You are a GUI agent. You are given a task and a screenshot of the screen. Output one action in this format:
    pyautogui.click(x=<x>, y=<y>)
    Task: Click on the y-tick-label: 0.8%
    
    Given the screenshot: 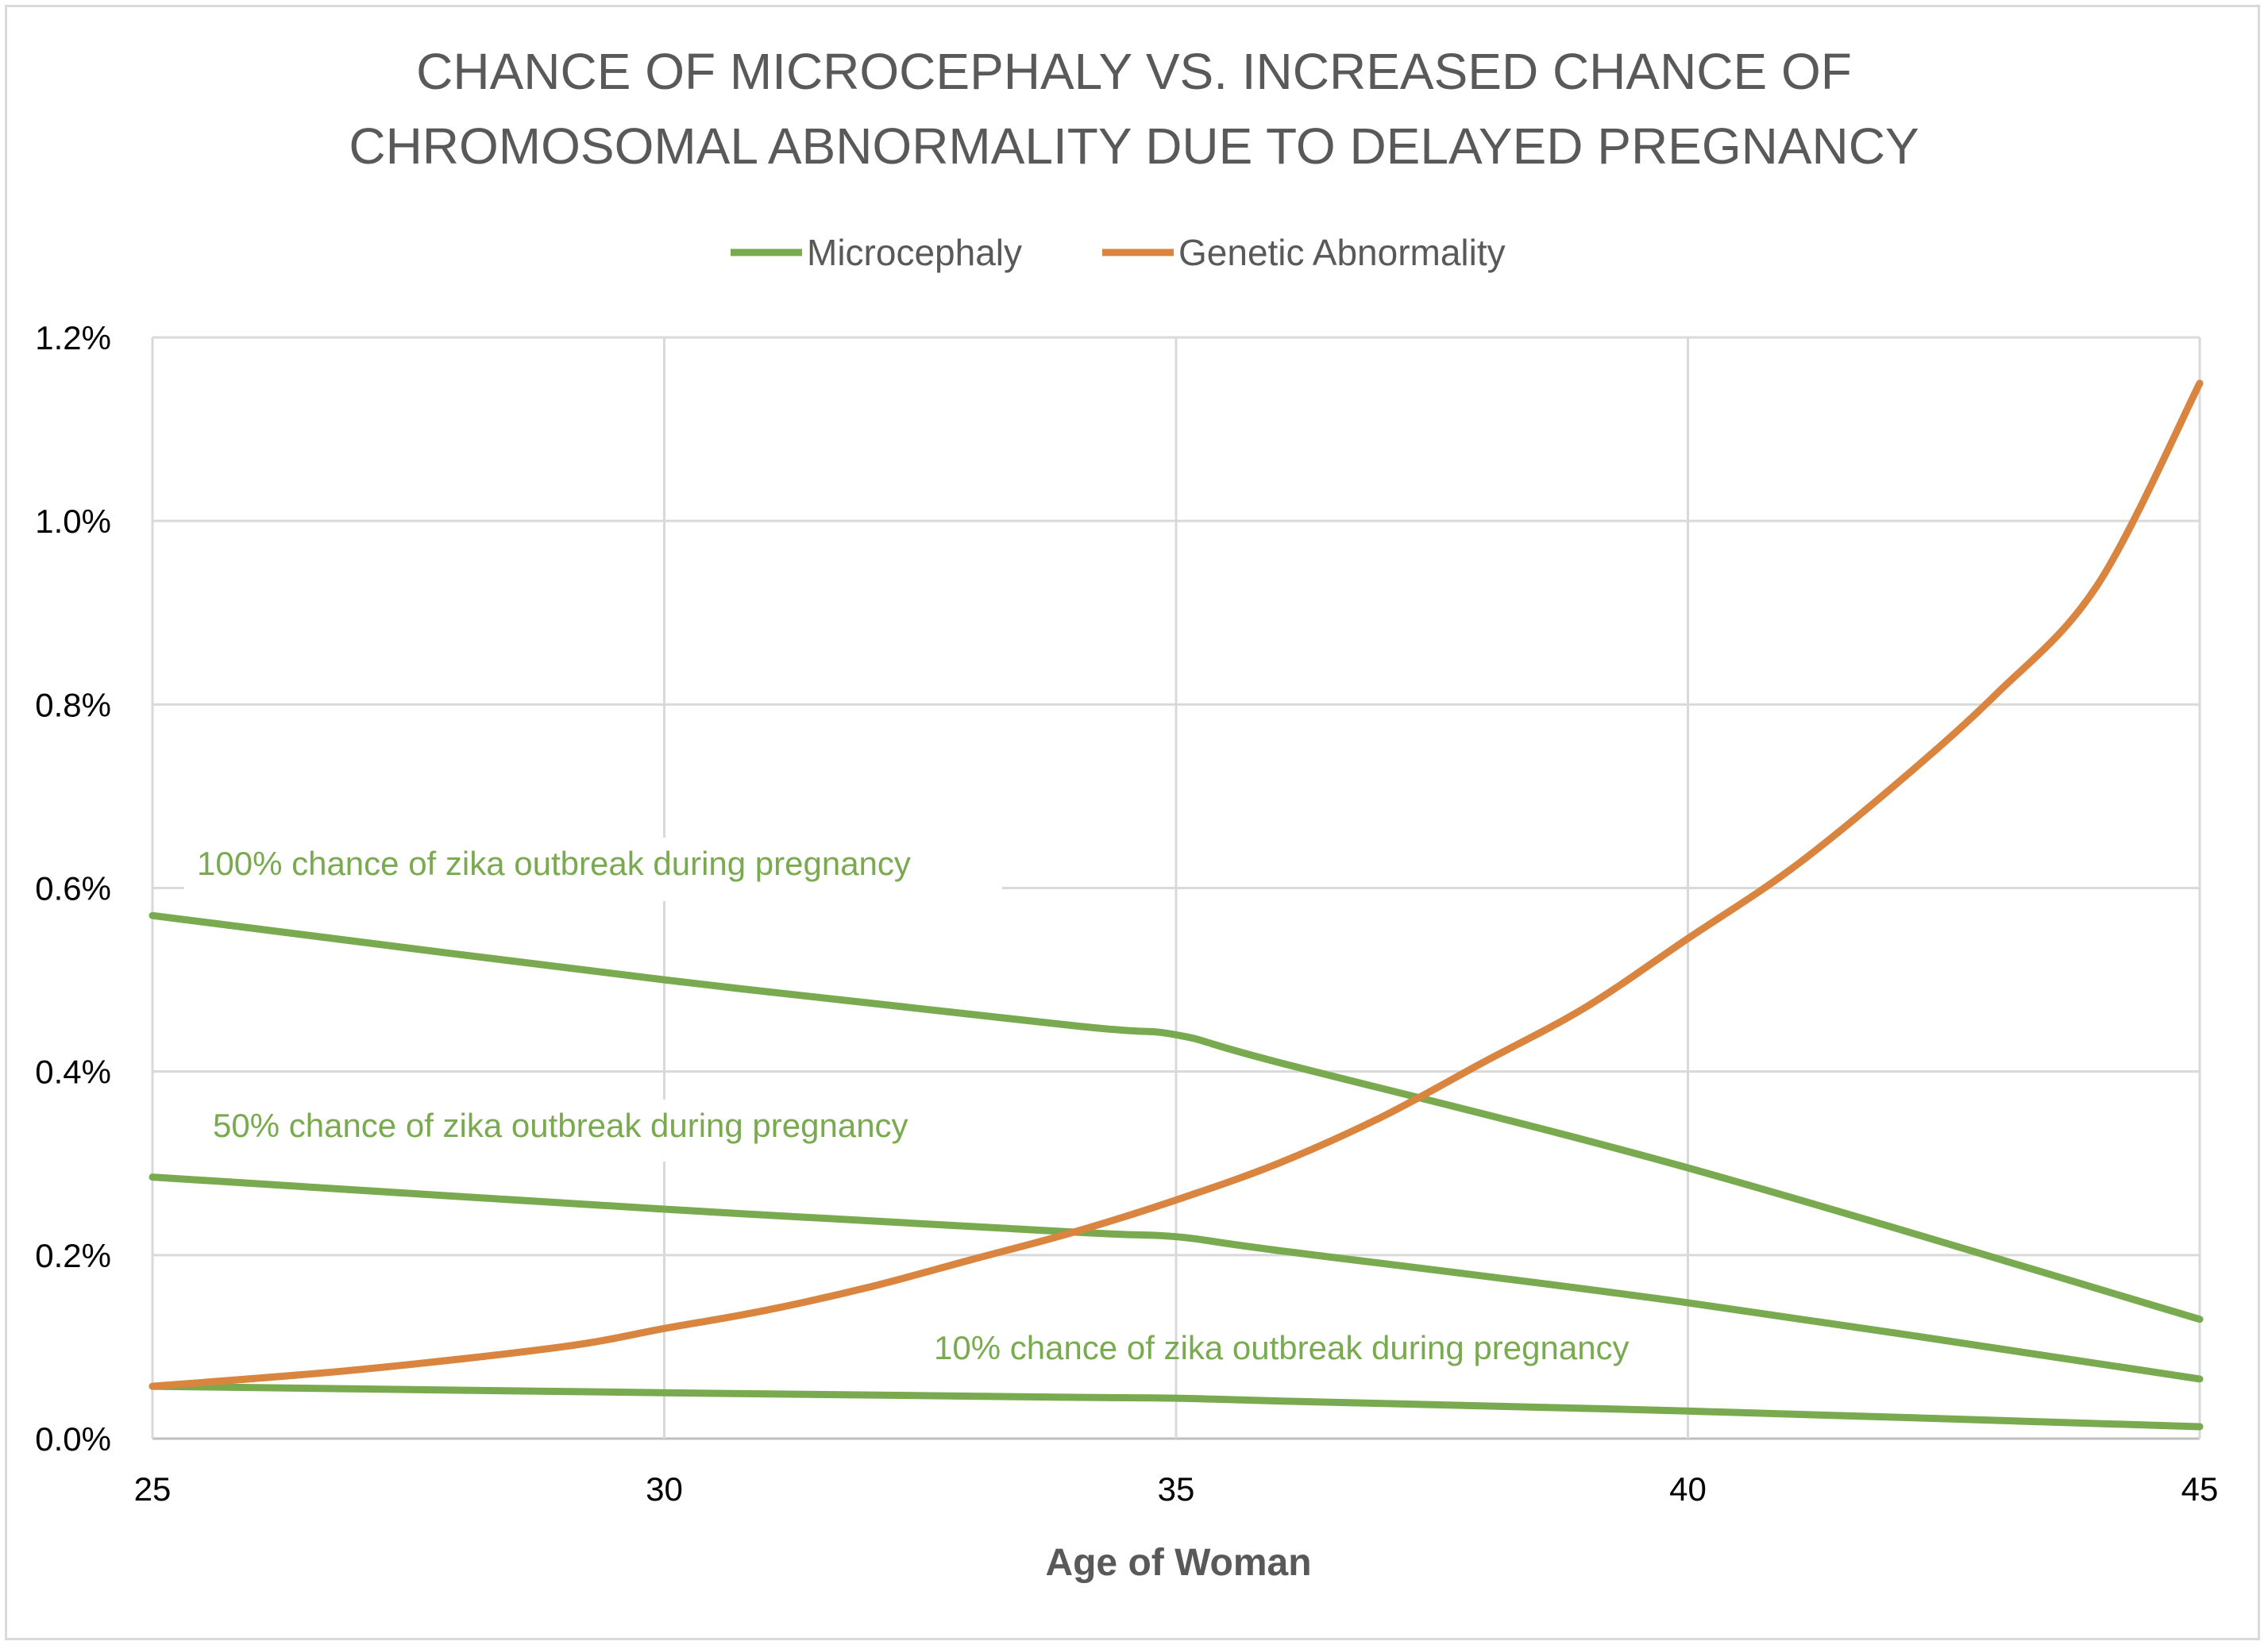 What is the action you would take?
    pyautogui.click(x=73, y=704)
    